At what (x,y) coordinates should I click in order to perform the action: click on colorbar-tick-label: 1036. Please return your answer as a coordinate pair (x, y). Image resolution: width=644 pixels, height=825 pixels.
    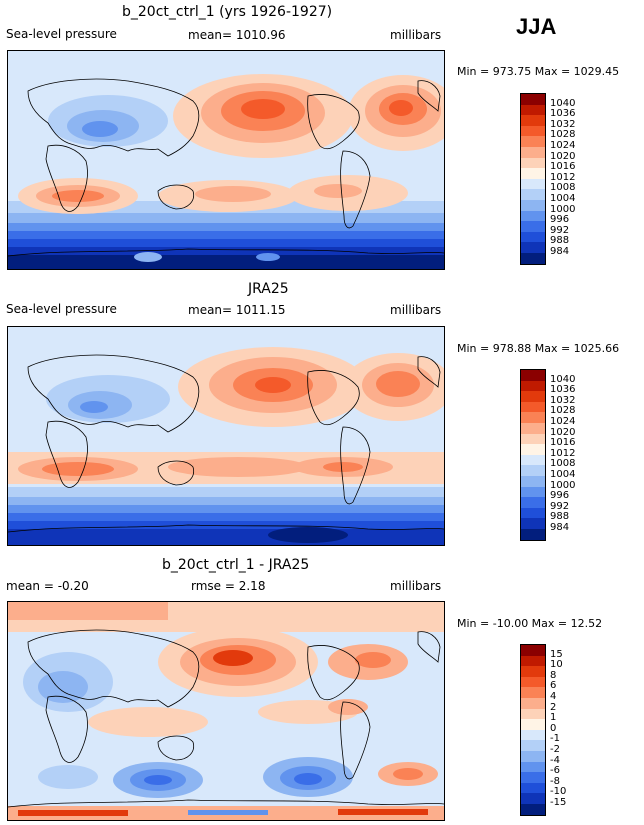
    Looking at the image, I should click on (563, 390).